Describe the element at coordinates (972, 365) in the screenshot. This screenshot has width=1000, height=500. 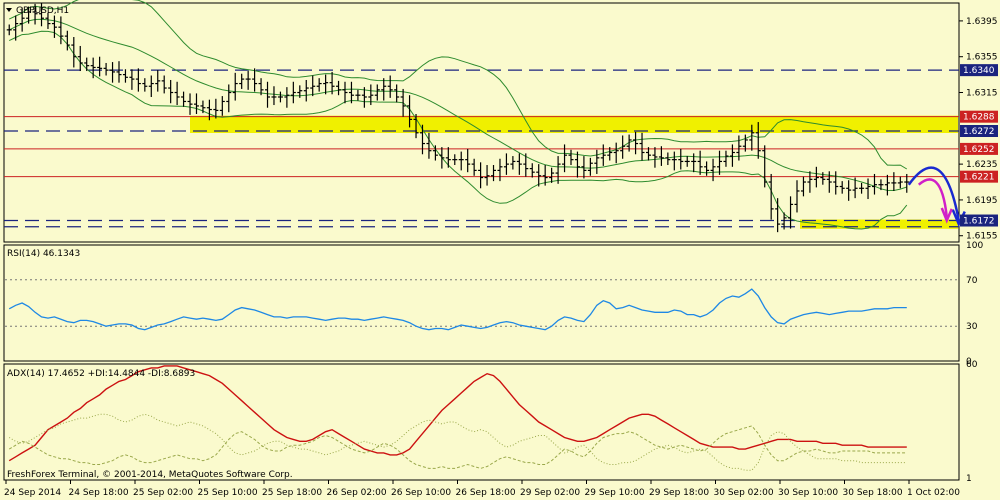
I see `adx-tick-label: 60` at that location.